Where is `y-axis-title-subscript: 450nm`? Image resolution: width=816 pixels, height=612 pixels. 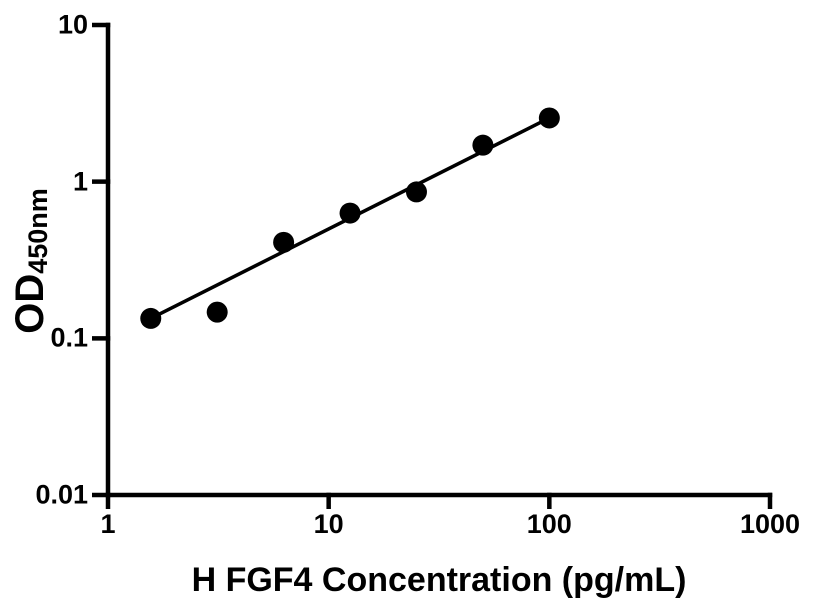 y-axis-title-subscript: 450nm is located at coordinates (38, 231).